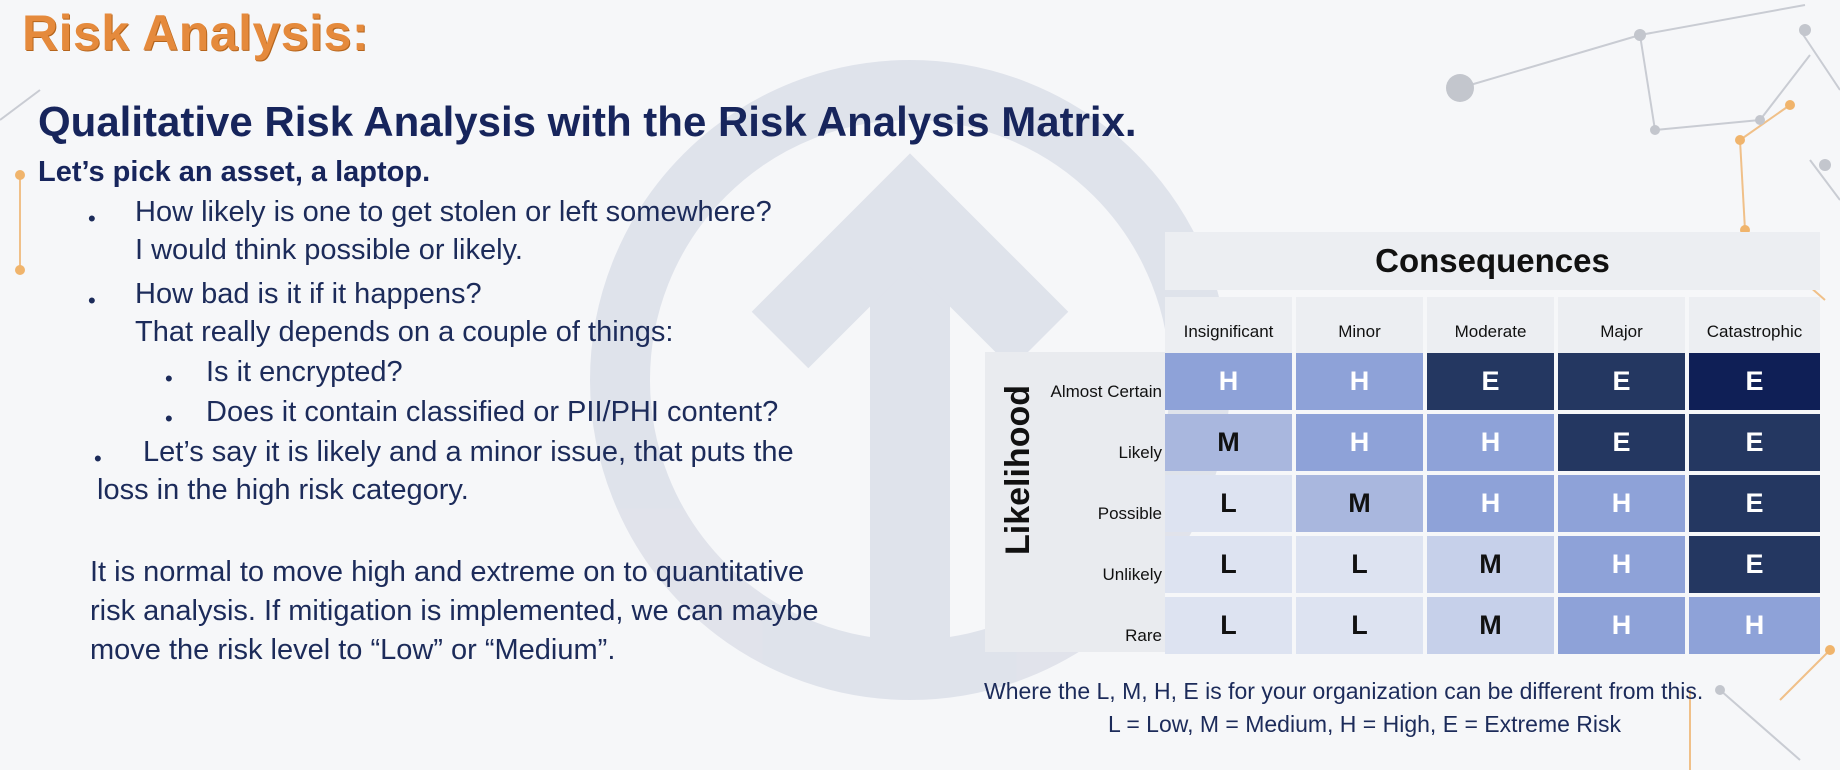 This screenshot has height=770, width=1840. Describe the element at coordinates (1754, 325) in the screenshot. I see `column-header-catastrophic: Catastrophic` at that location.